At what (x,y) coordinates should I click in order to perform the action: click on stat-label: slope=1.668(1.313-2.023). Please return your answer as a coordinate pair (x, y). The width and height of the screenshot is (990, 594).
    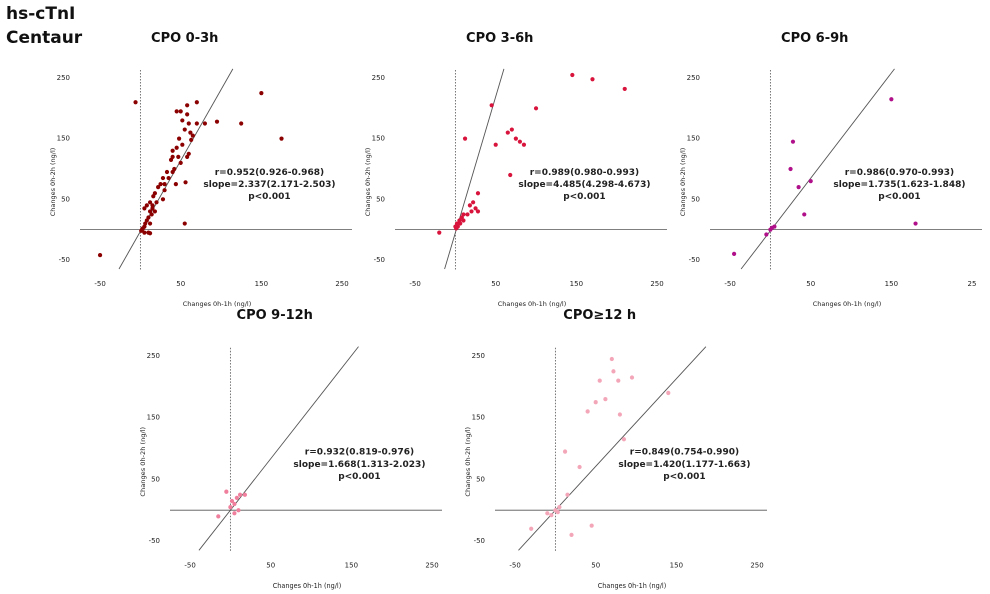
    Looking at the image, I should click on (359, 465).